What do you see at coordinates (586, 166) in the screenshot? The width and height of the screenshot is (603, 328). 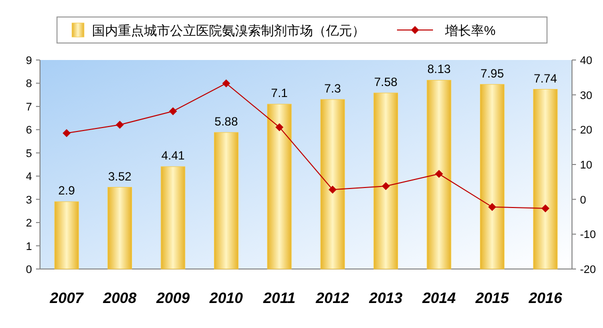 I see `y2-tick-label: 10` at bounding box center [586, 166].